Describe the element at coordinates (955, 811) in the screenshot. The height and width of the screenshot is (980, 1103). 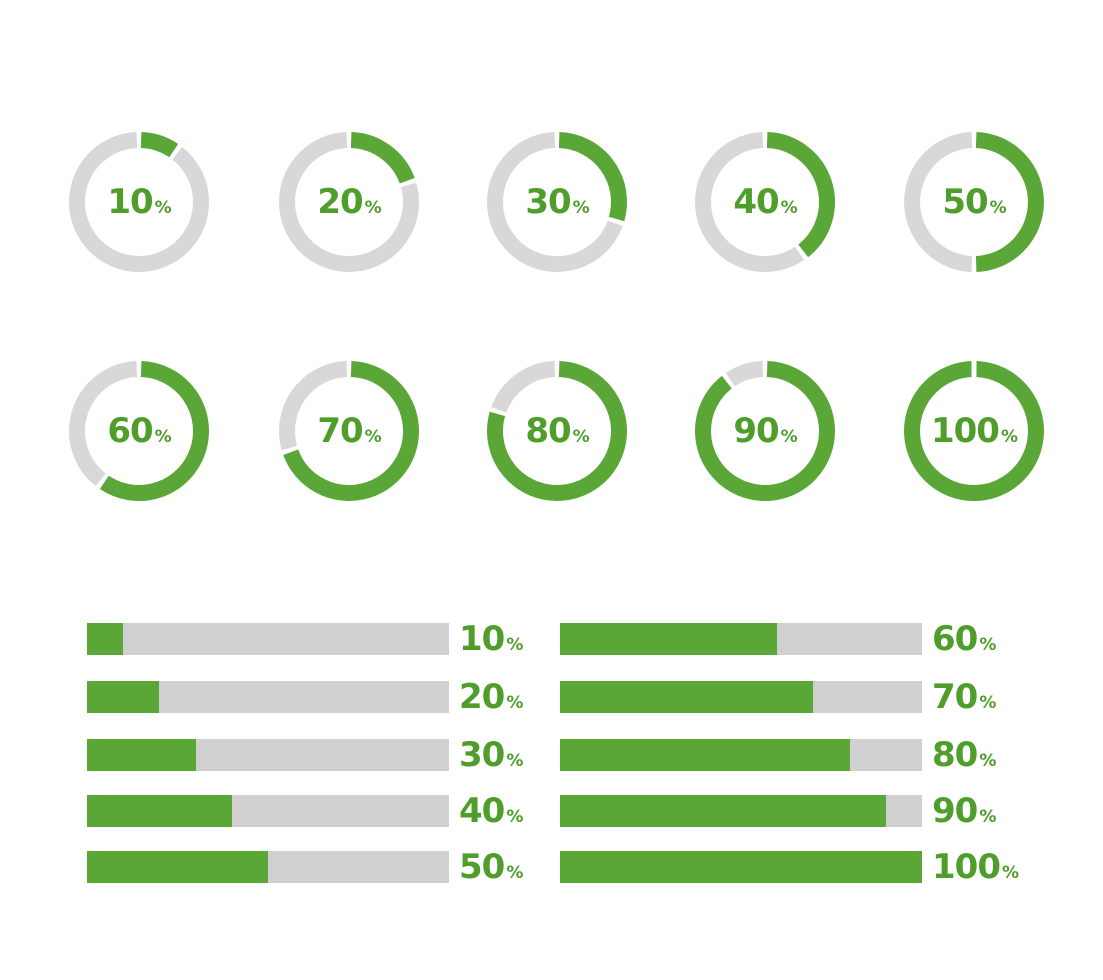
I see `bar-percent-value: 90` at that location.